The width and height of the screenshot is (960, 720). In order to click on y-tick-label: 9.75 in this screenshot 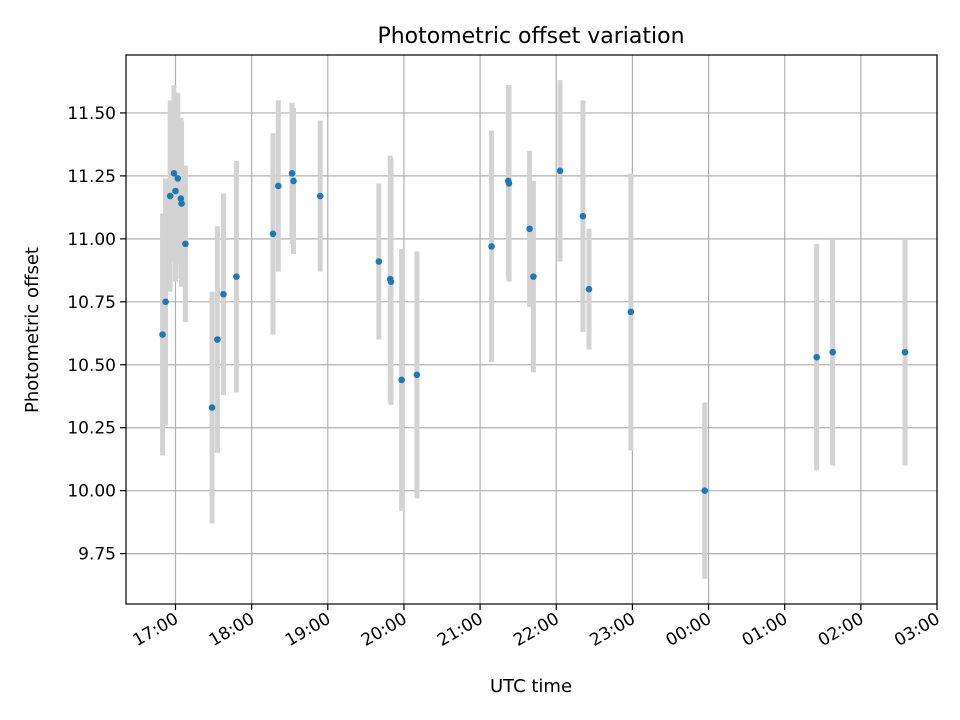, I will do `click(97, 555)`.